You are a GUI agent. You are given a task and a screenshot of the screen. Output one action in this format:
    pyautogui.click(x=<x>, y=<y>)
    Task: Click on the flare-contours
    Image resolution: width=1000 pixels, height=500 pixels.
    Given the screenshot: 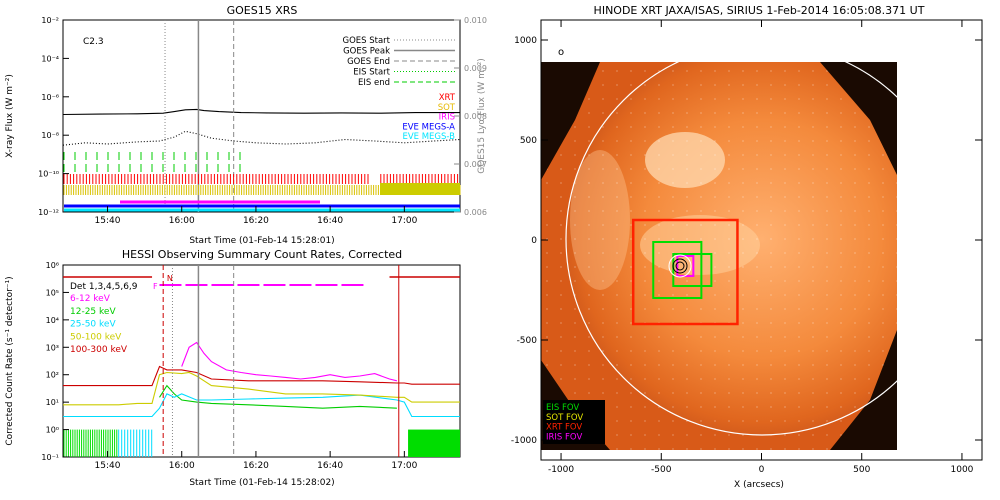 What is the action you would take?
    pyautogui.click(x=680, y=266)
    